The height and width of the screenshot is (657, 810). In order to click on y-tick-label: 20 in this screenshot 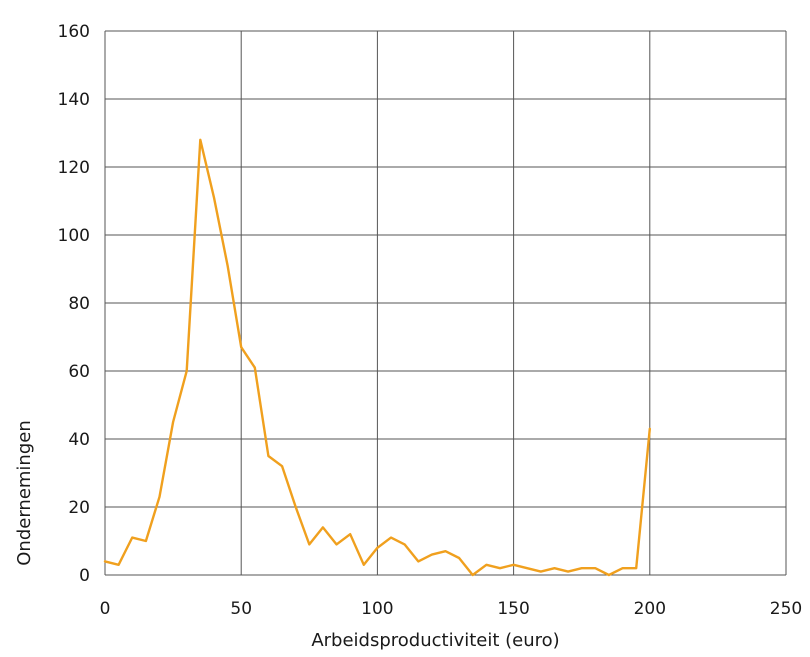, I will do `click(79, 508)`.